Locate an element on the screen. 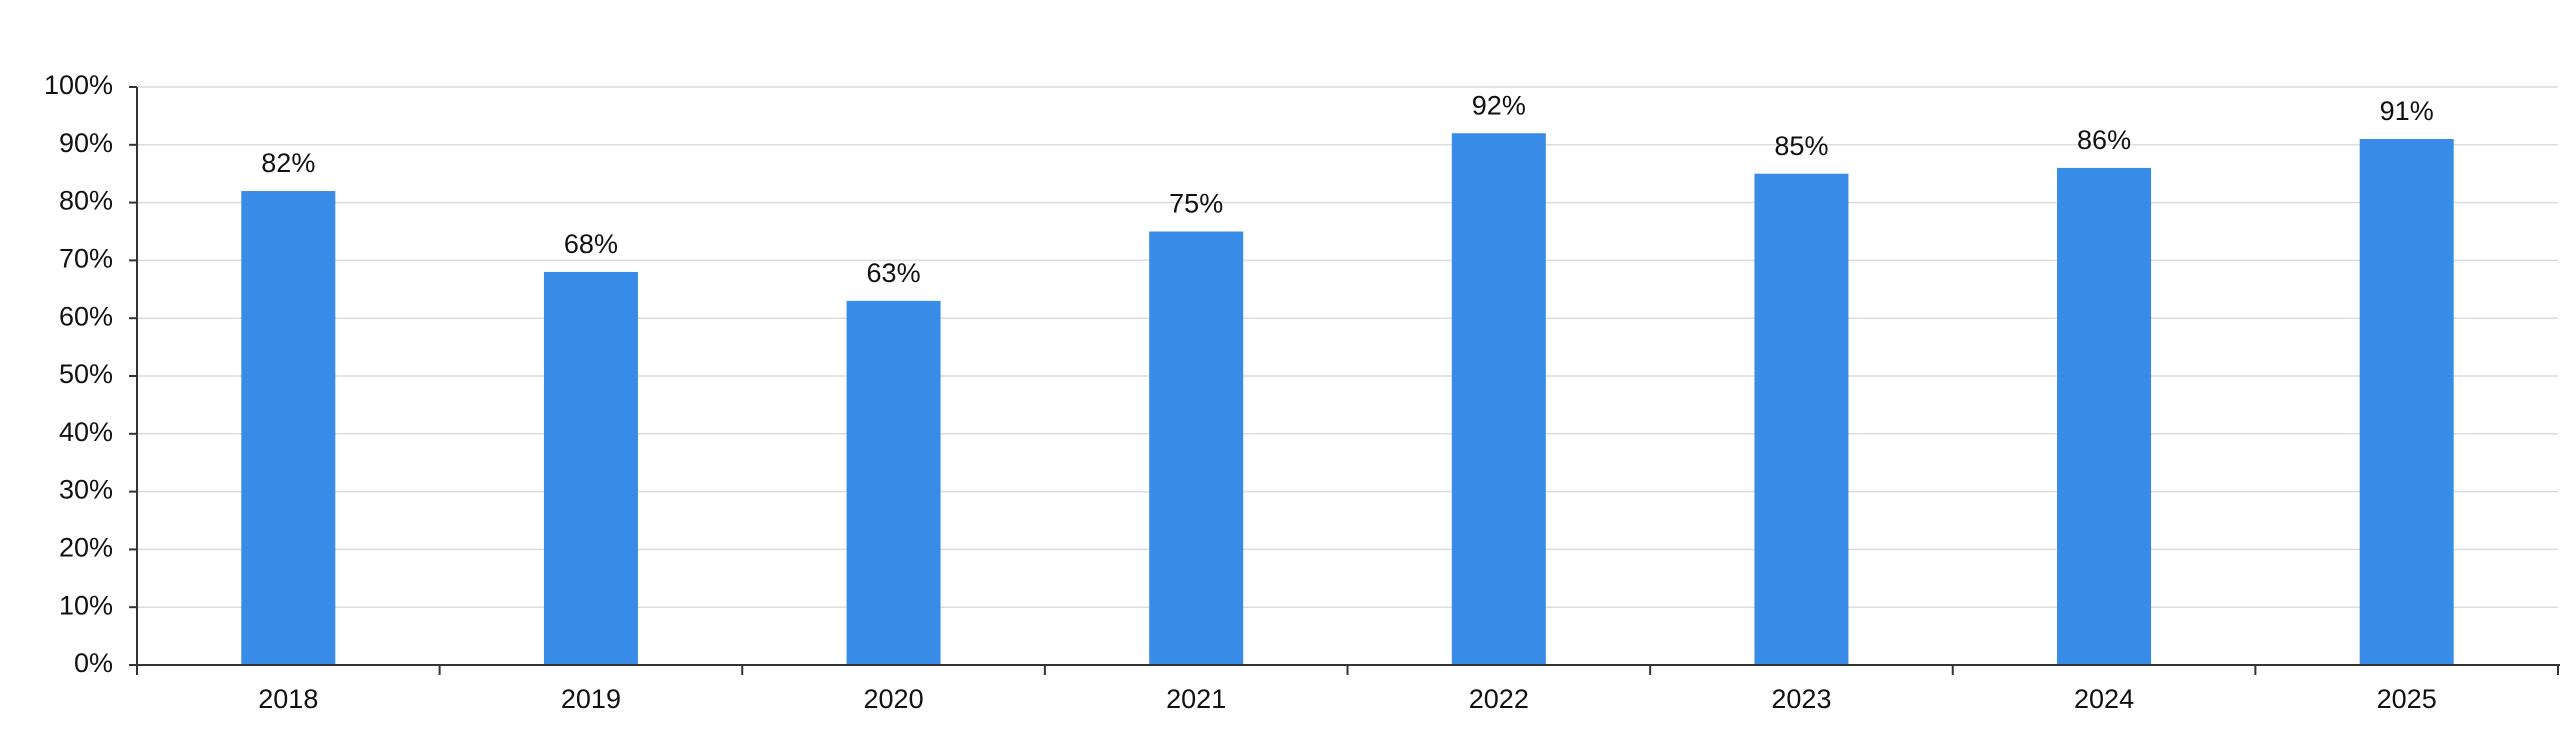 The image size is (2560, 734). data-label: 86% is located at coordinates (2104, 140).